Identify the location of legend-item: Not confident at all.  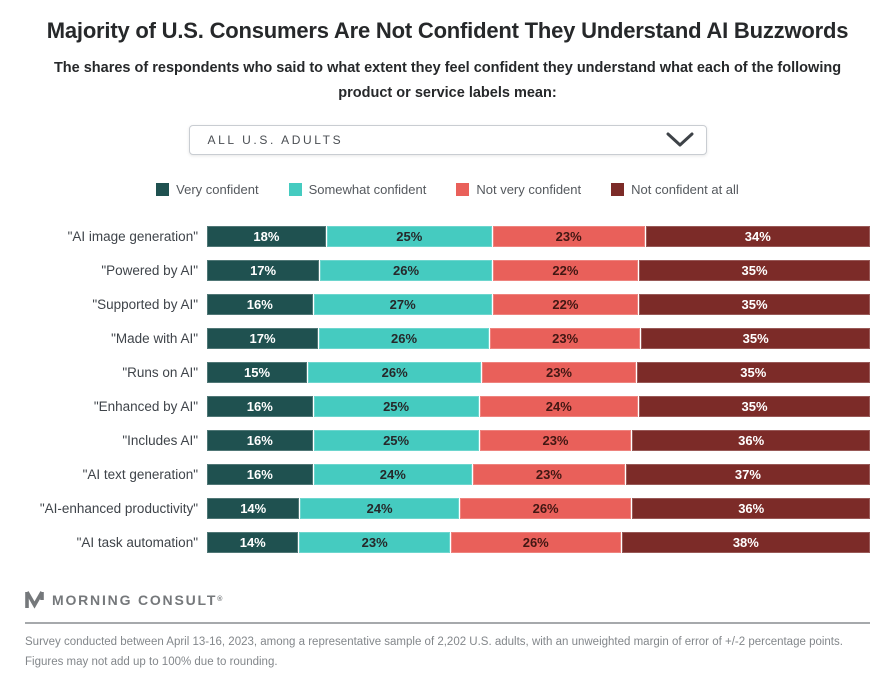
(675, 189).